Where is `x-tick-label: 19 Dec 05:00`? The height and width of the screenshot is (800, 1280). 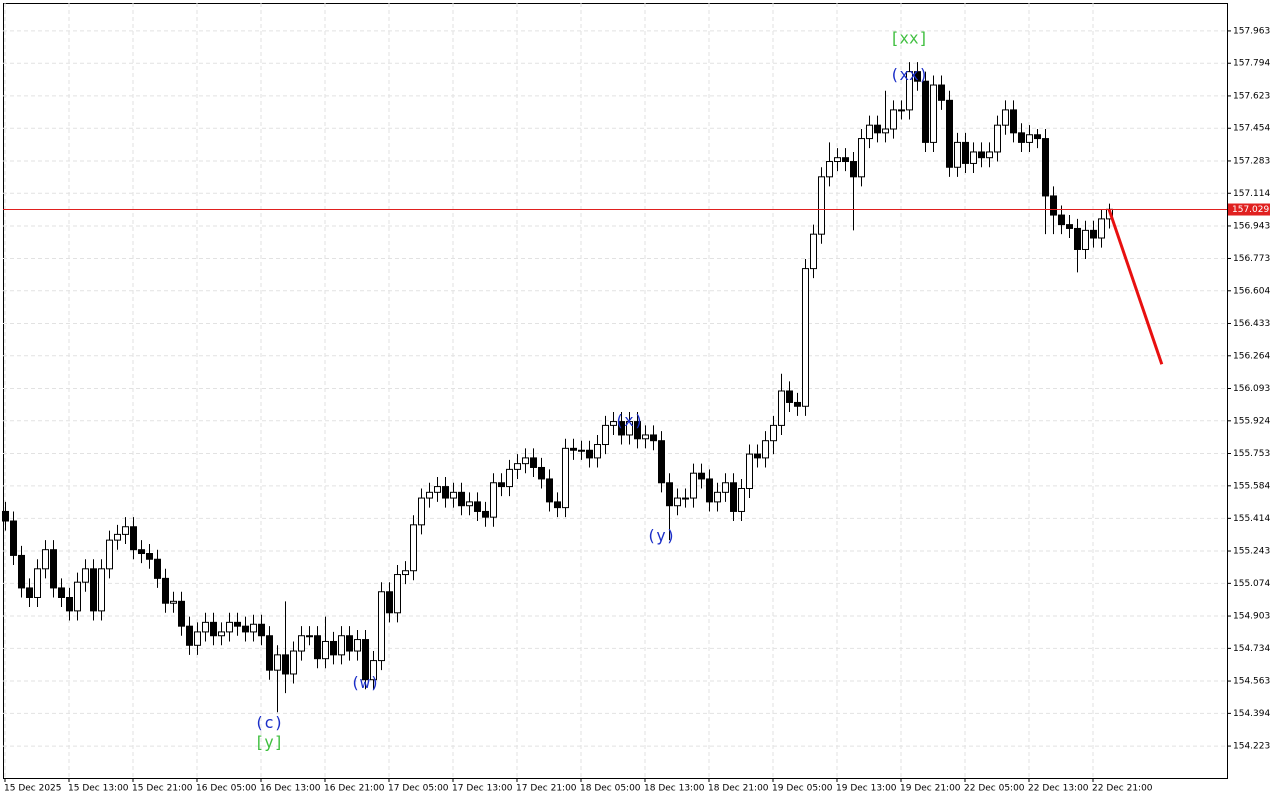 x-tick-label: 19 Dec 05:00 is located at coordinates (802, 789).